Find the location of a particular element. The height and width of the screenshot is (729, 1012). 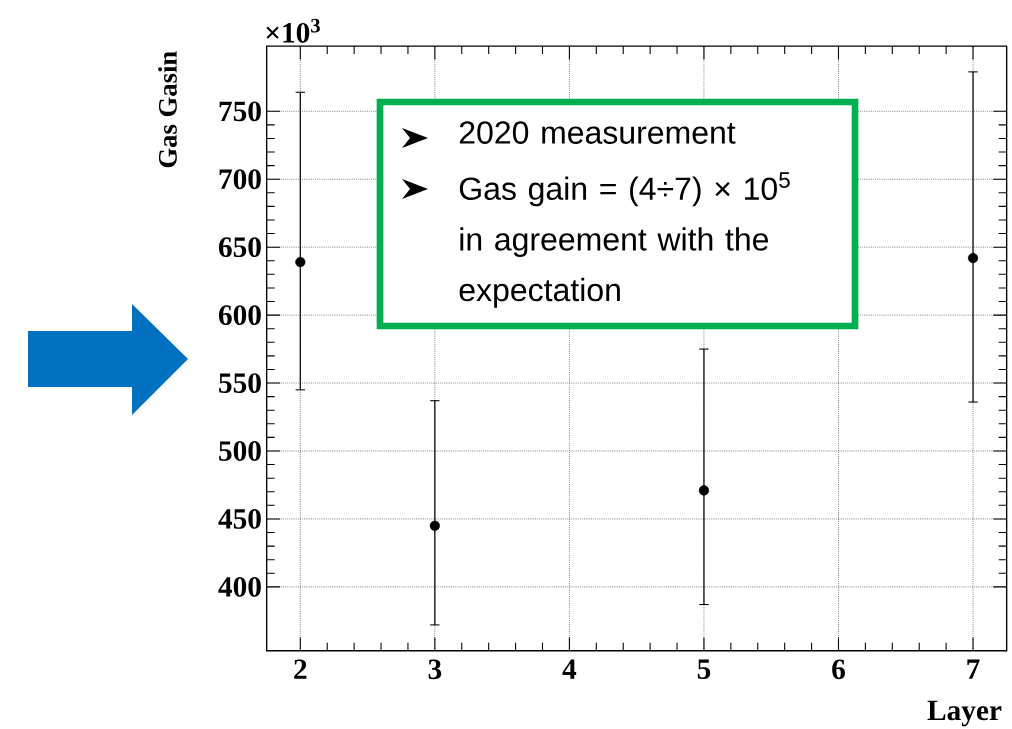

annotation: 2020 measurement is located at coordinates (597, 132).